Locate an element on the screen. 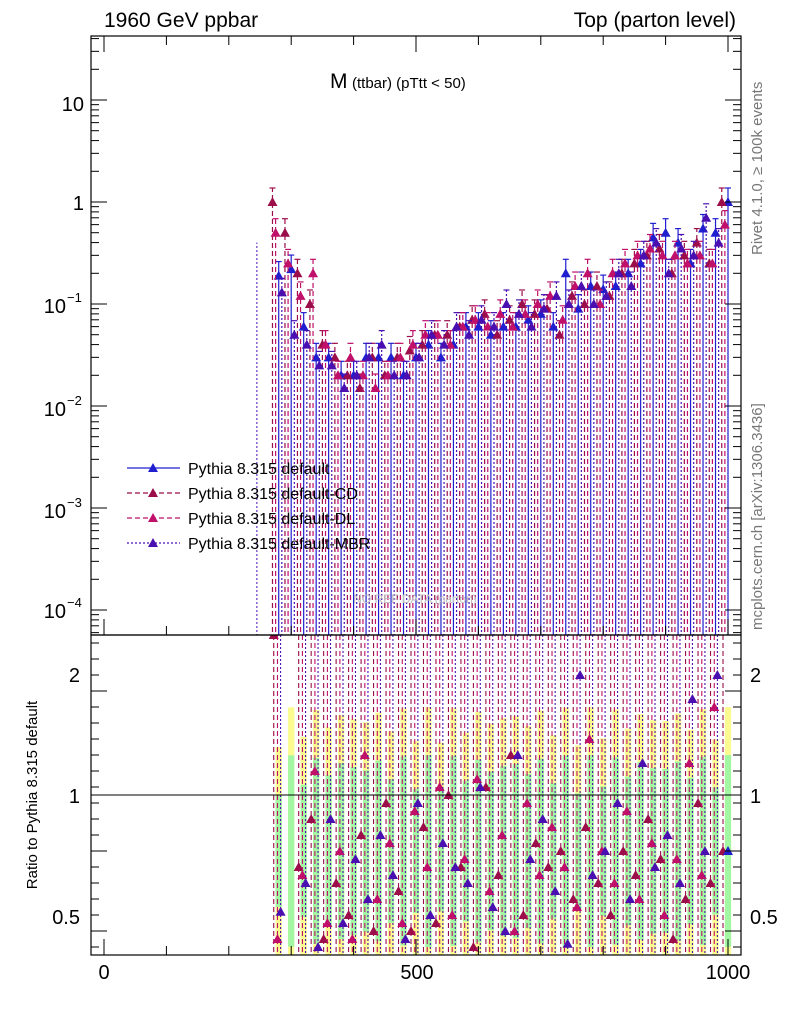 Image resolution: width=786 pixels, height=1024 pixels. x-tick-label-1000: 1000 is located at coordinates (728, 973).